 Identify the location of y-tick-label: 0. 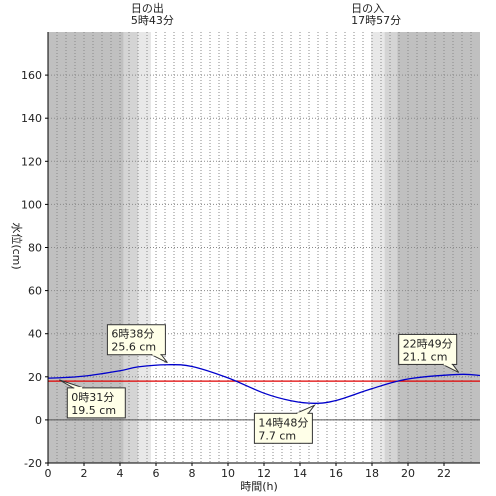
(38, 420).